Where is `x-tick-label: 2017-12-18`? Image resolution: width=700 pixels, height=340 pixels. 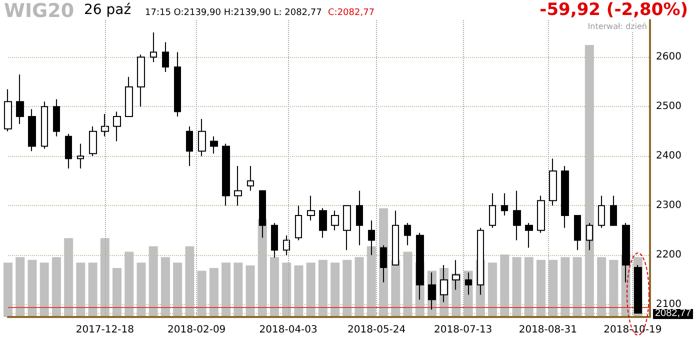
x-tick-label: 2017-12-18 is located at coordinates (105, 330).